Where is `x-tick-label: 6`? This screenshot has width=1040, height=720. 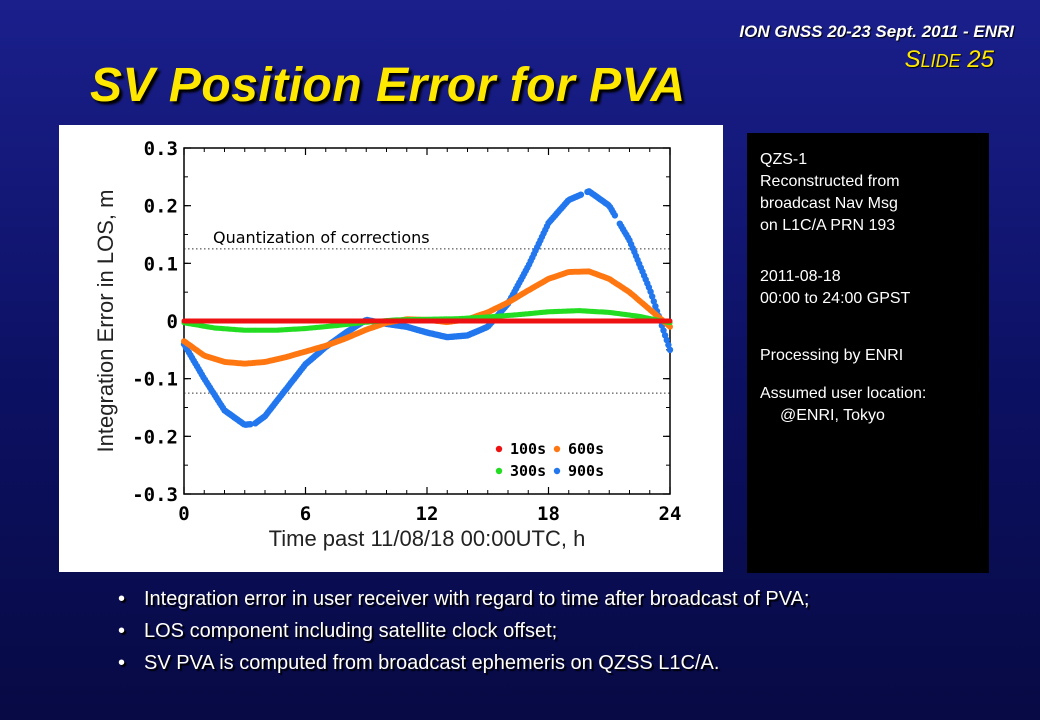
x-tick-label: 6 is located at coordinates (305, 514).